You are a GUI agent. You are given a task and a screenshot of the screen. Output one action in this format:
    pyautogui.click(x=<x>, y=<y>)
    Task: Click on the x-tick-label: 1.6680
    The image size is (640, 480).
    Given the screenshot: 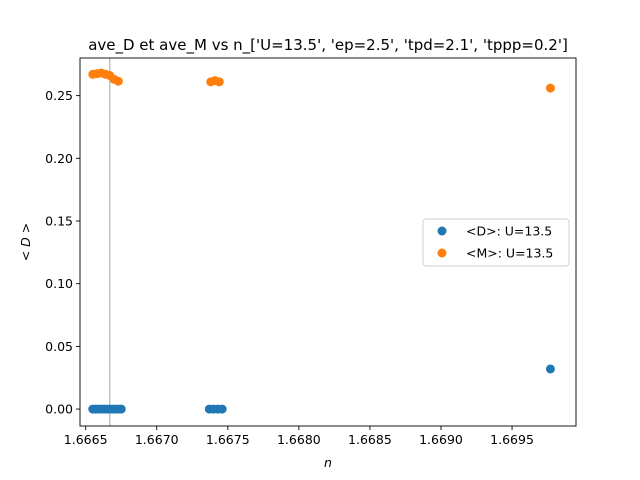 What is the action you would take?
    pyautogui.click(x=299, y=439)
    